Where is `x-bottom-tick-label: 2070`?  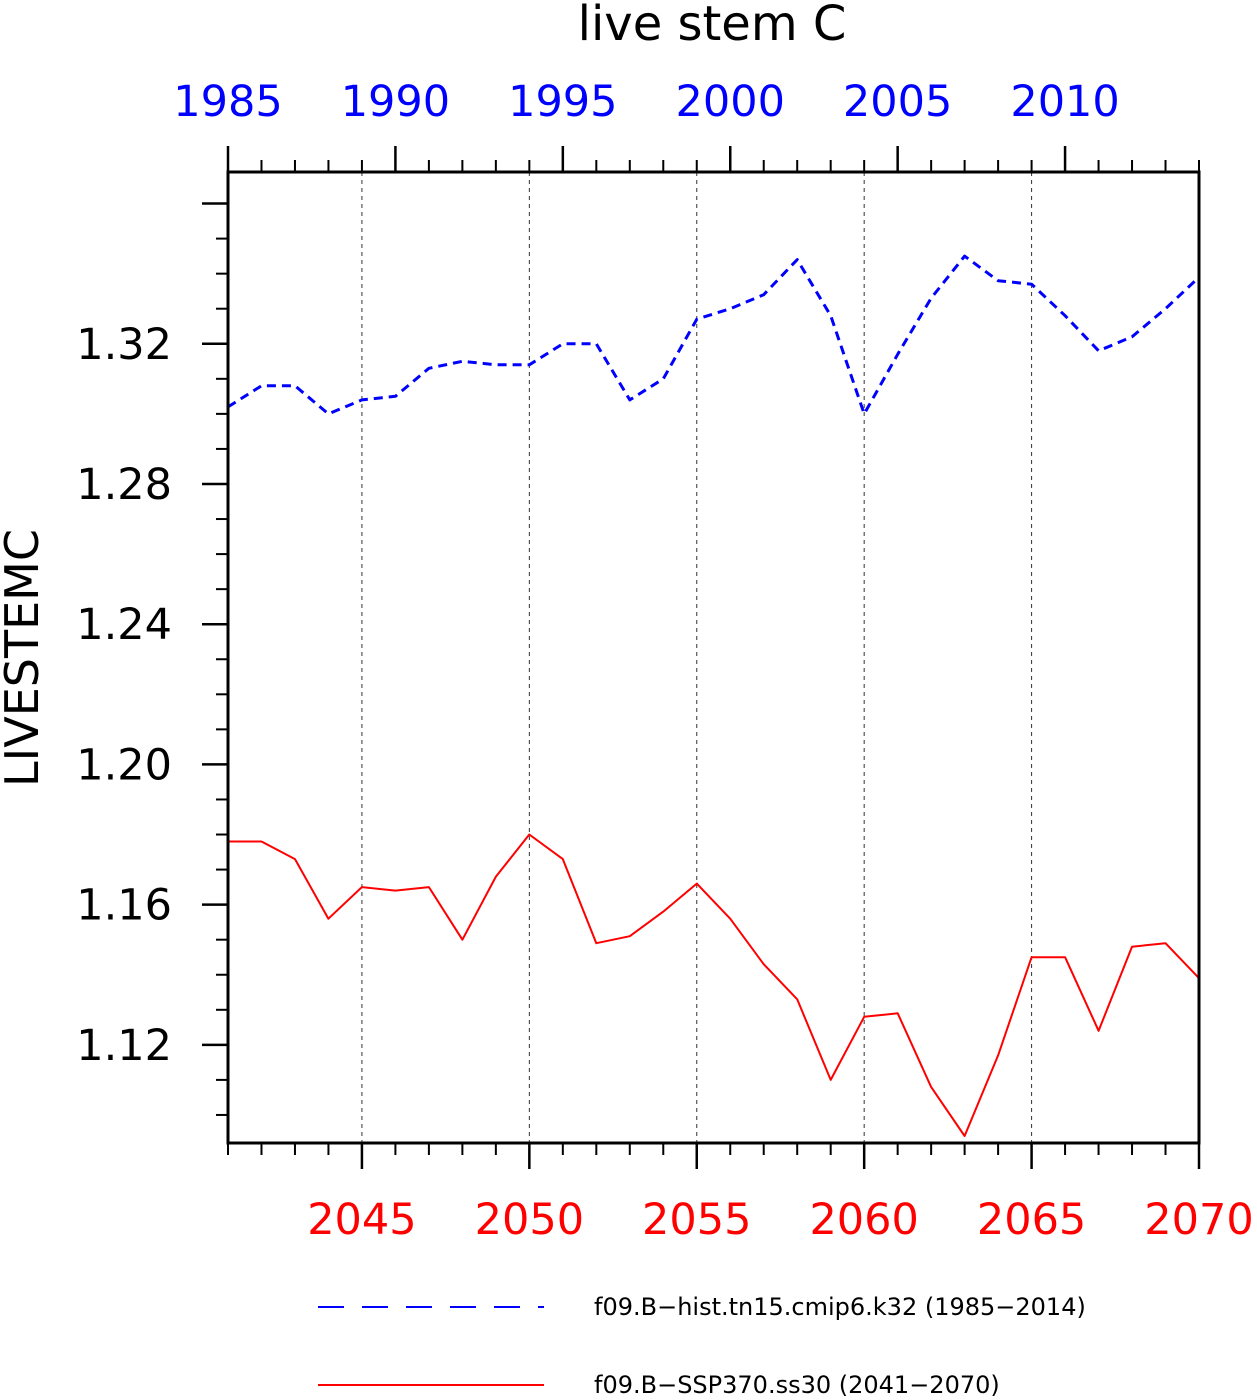
x-bottom-tick-label: 2070 is located at coordinates (1198, 1220).